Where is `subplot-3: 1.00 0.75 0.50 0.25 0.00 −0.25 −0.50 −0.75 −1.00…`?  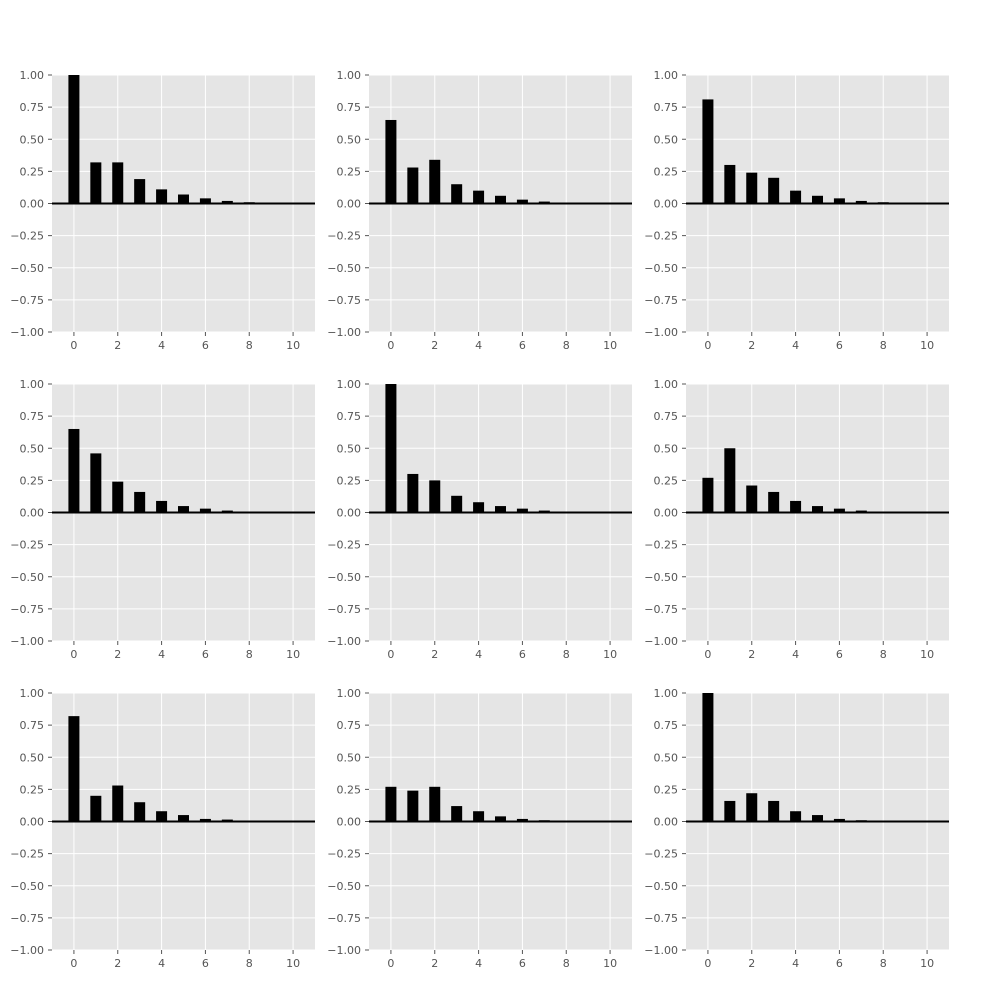
subplot-3: 1.00 0.75 0.50 0.25 0.00 −0.25 −0.50 −0.75 −1.00… is located at coordinates (796, 210).